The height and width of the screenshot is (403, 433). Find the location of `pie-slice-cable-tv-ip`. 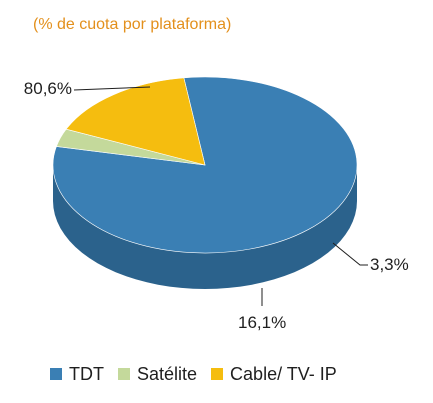

pie-slice-cable-tv-ip is located at coordinates (135, 121).